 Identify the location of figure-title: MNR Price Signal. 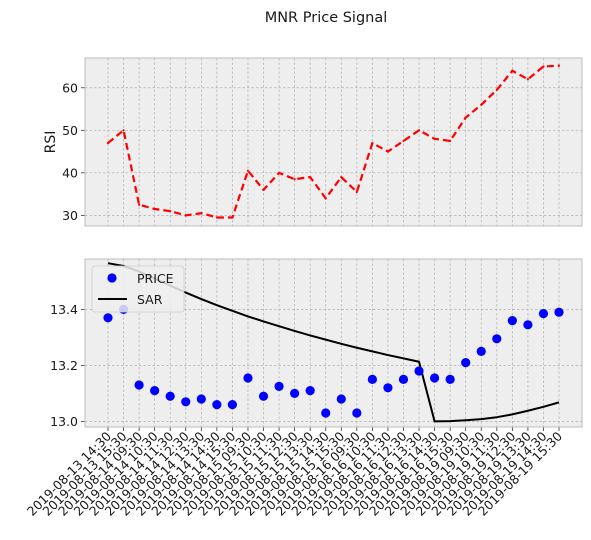
(326, 18).